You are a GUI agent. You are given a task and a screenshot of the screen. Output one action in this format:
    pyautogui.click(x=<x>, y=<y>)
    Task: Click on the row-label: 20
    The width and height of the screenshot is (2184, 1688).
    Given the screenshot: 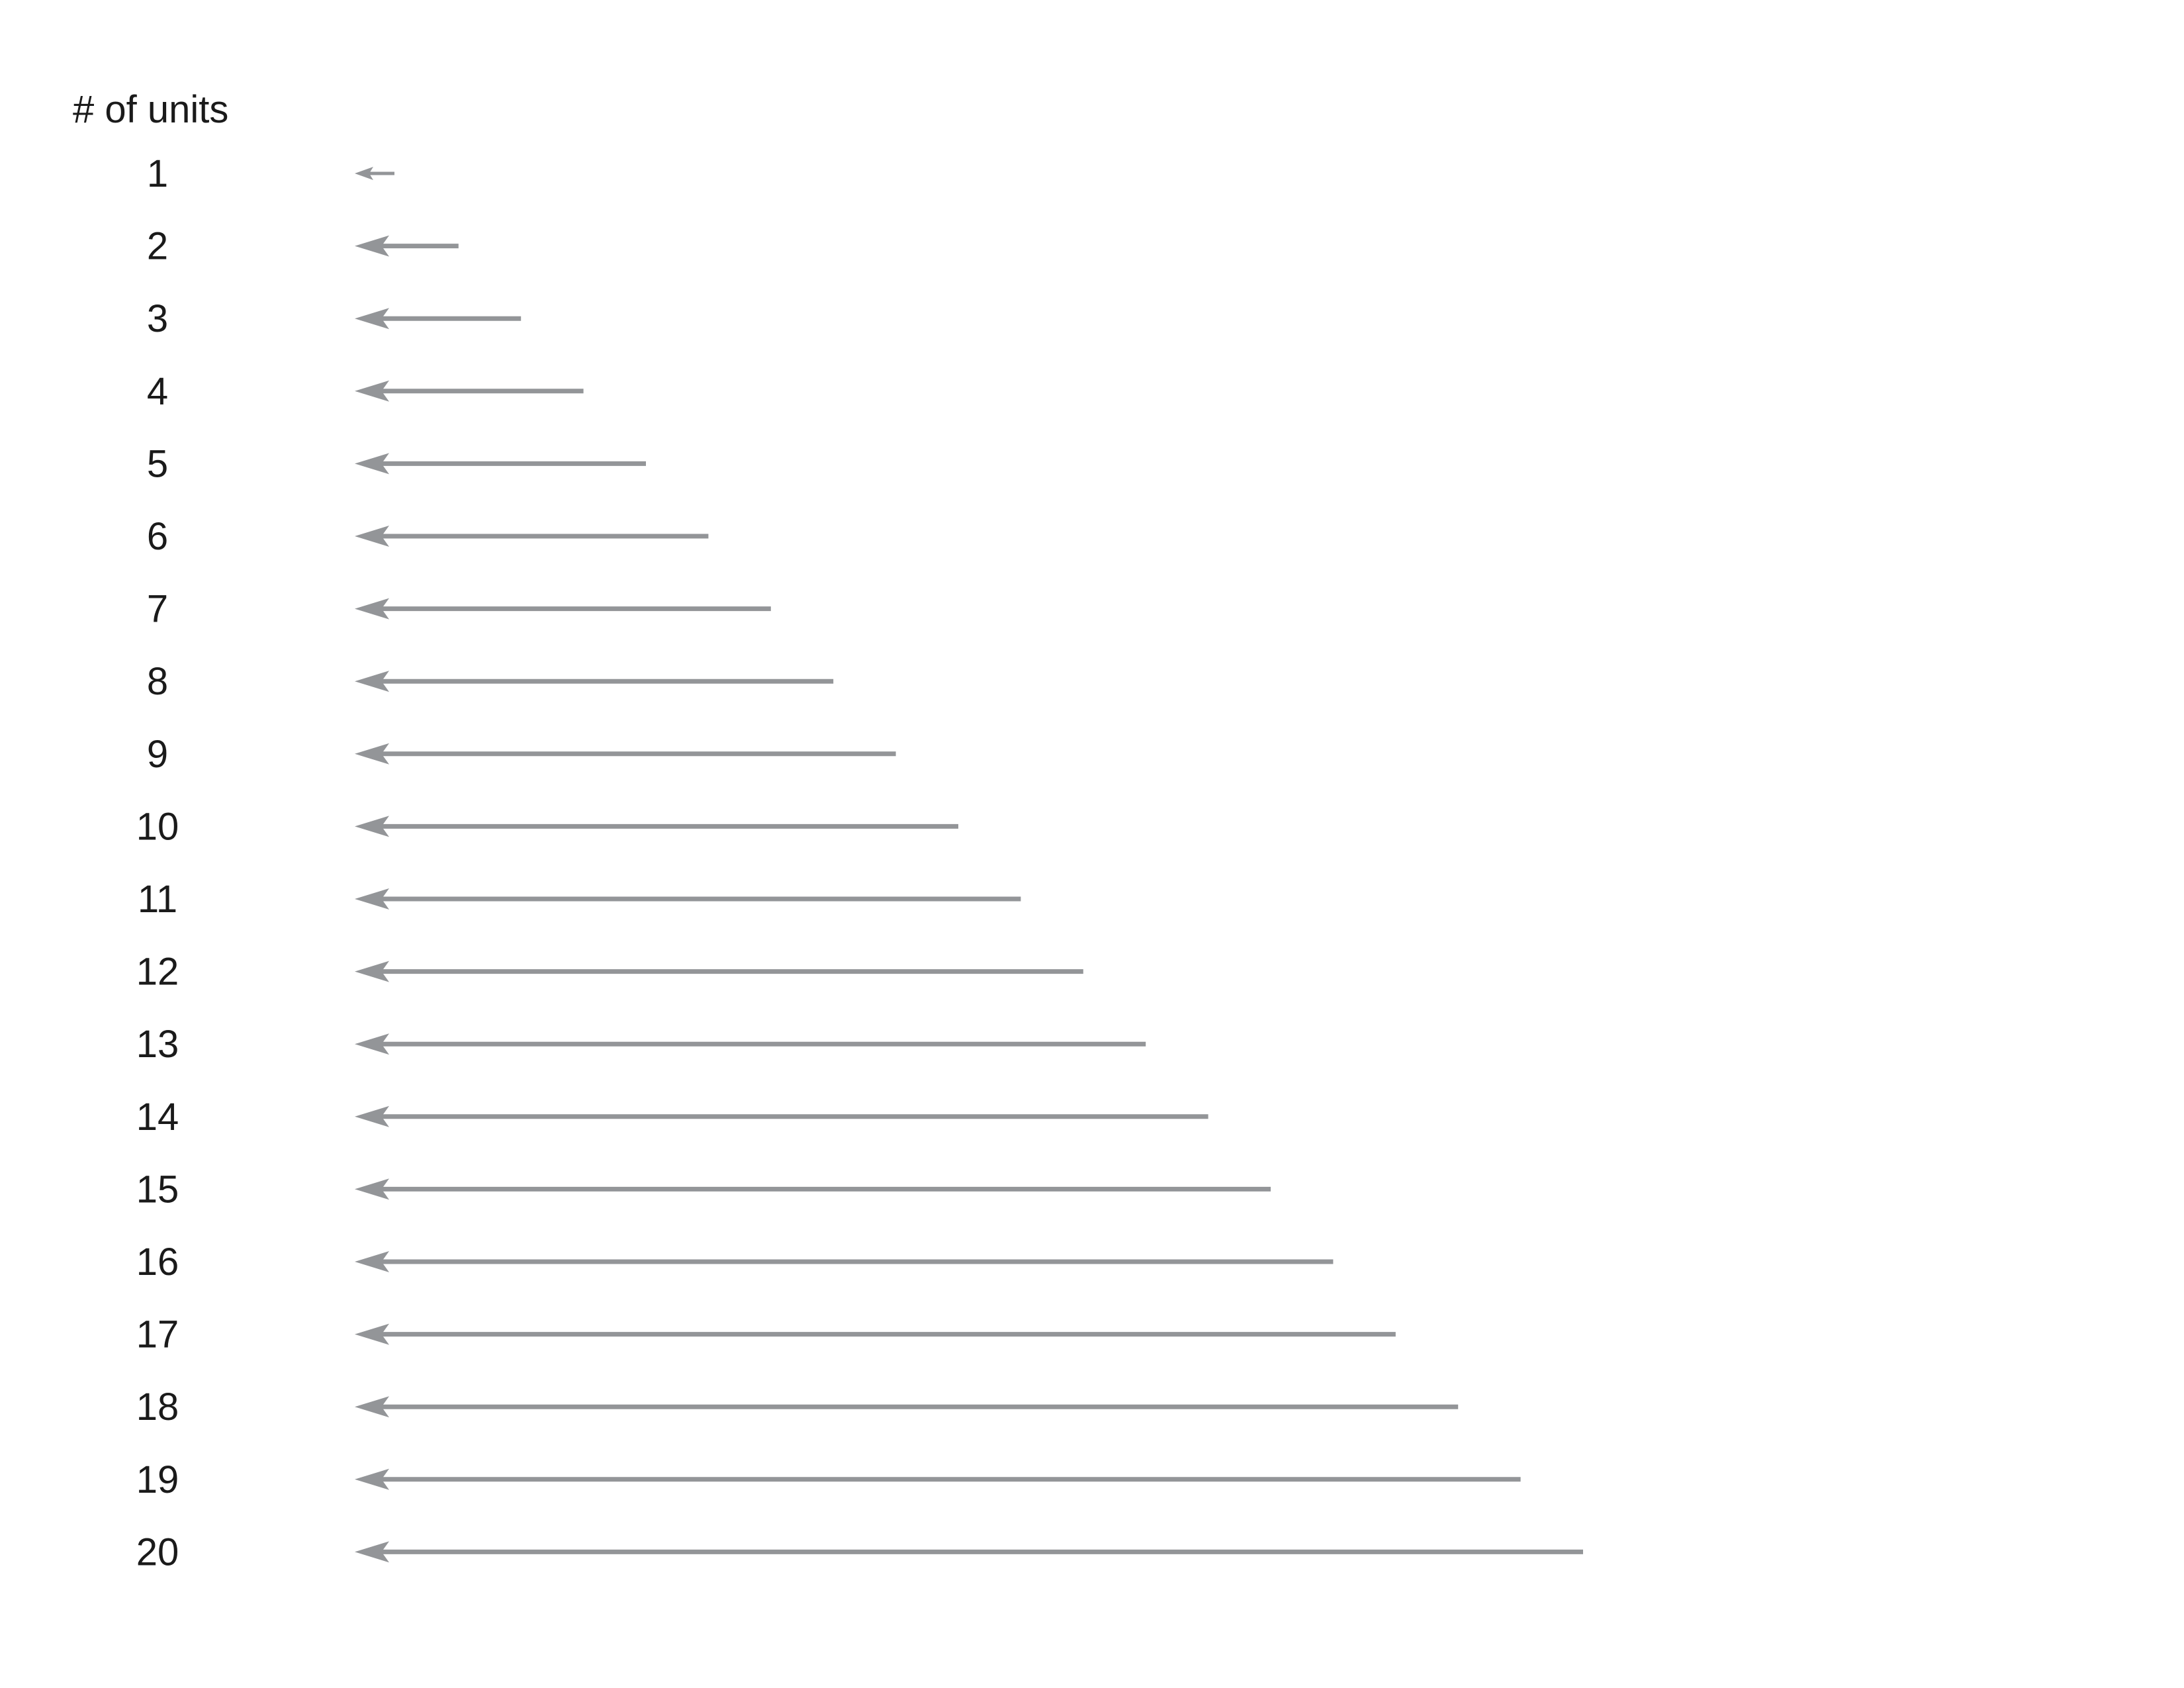 What is the action you would take?
    pyautogui.click(x=157, y=1551)
    